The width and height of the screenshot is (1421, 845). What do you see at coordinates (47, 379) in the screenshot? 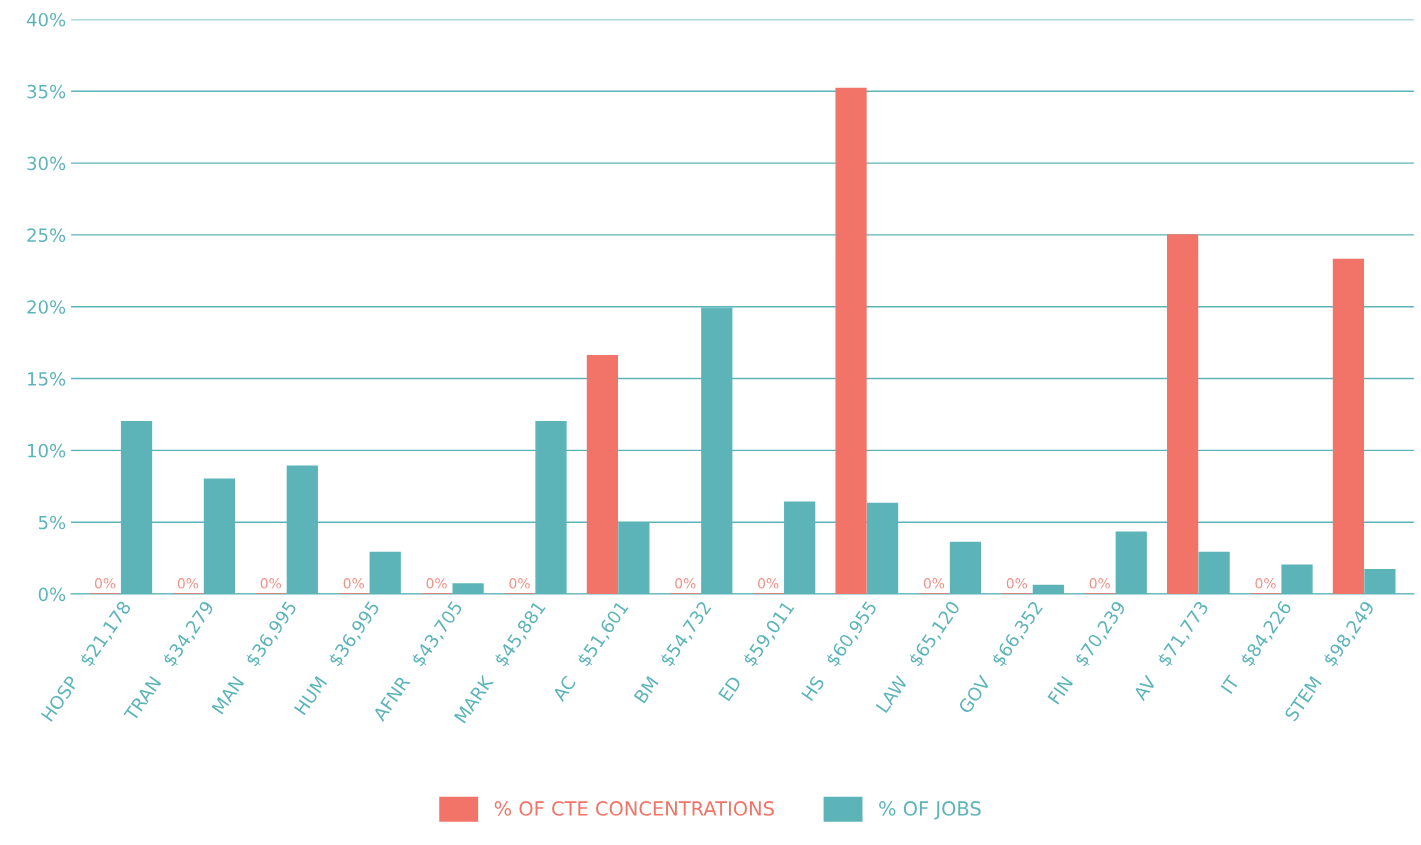
I see `y-tick-label: 15%` at bounding box center [47, 379].